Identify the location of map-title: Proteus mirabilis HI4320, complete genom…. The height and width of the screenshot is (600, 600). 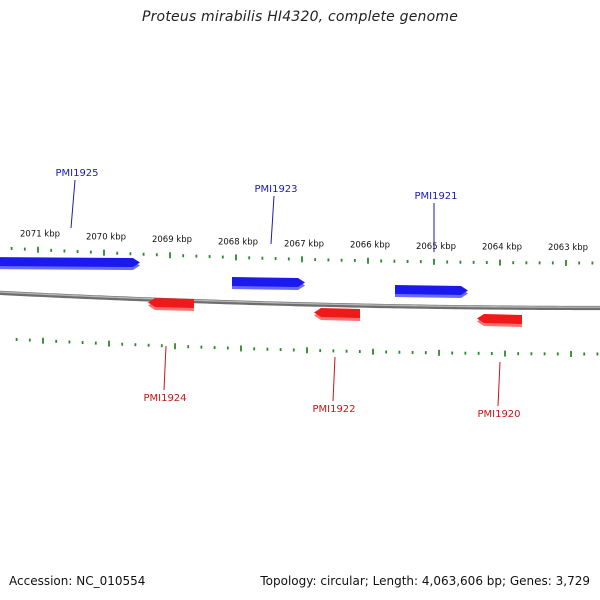
(300, 17).